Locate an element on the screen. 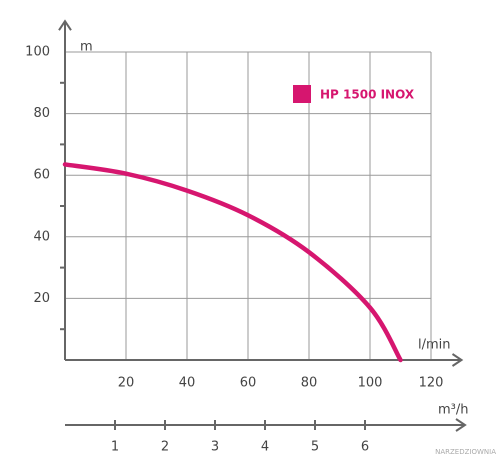 Image resolution: width=500 pixels, height=460 pixels. x-tick-label: 80 is located at coordinates (309, 383).